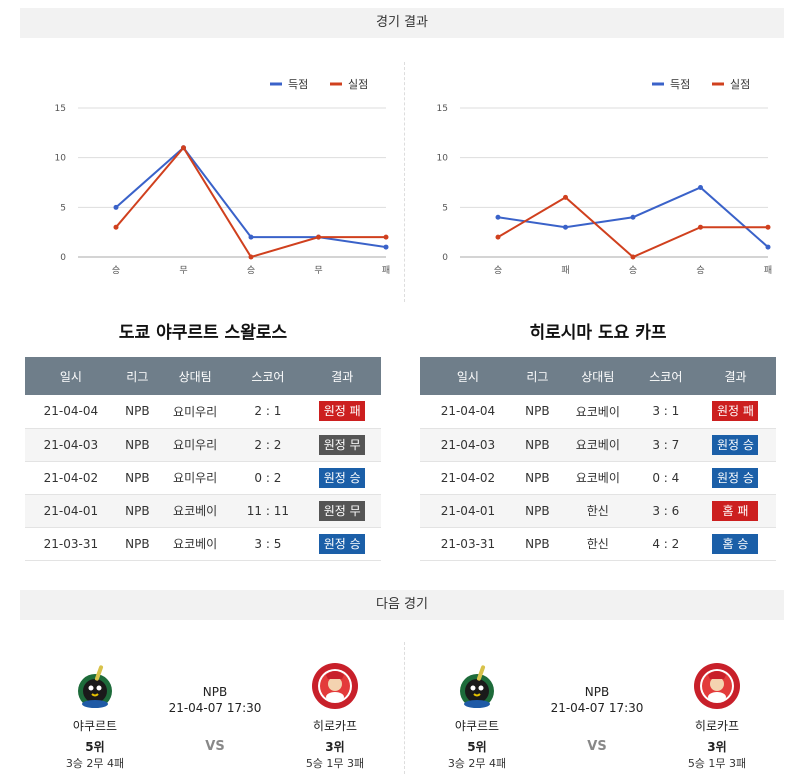  What do you see at coordinates (468, 376) in the screenshot?
I see `column-header: 일시` at bounding box center [468, 376].